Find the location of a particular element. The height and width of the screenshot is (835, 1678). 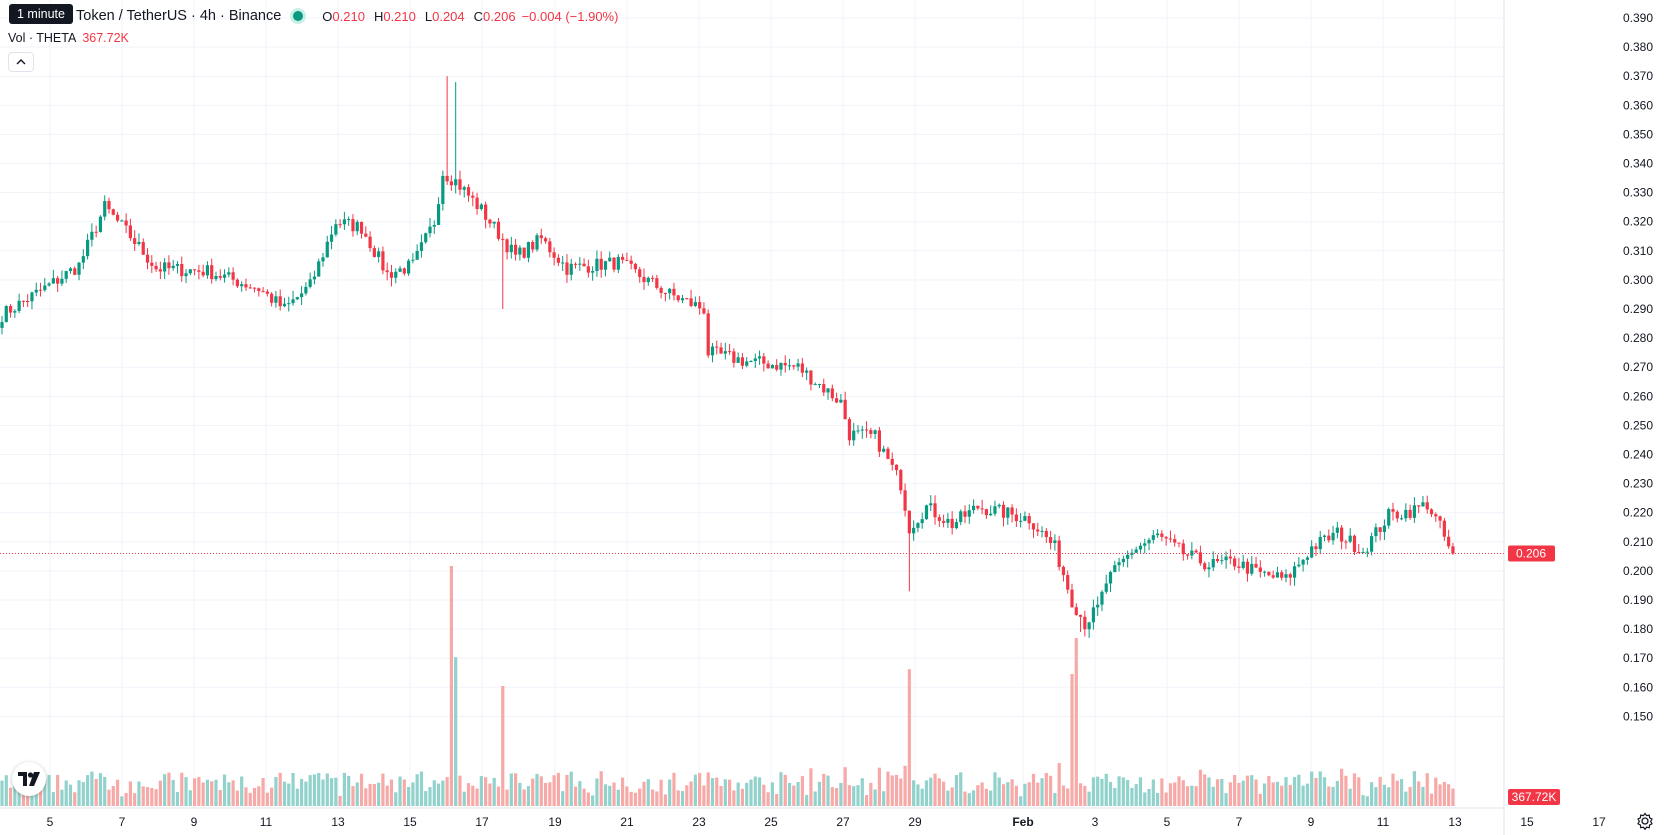

collapse-legend-button is located at coordinates (21, 62).